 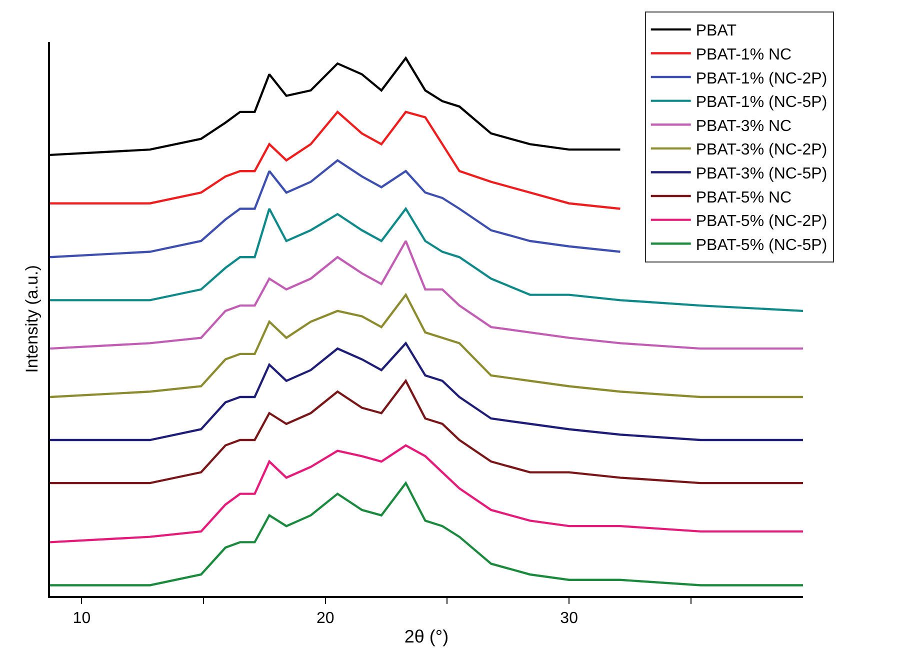 What do you see at coordinates (426, 636) in the screenshot?
I see `x-axis-title: 2θ (°)` at bounding box center [426, 636].